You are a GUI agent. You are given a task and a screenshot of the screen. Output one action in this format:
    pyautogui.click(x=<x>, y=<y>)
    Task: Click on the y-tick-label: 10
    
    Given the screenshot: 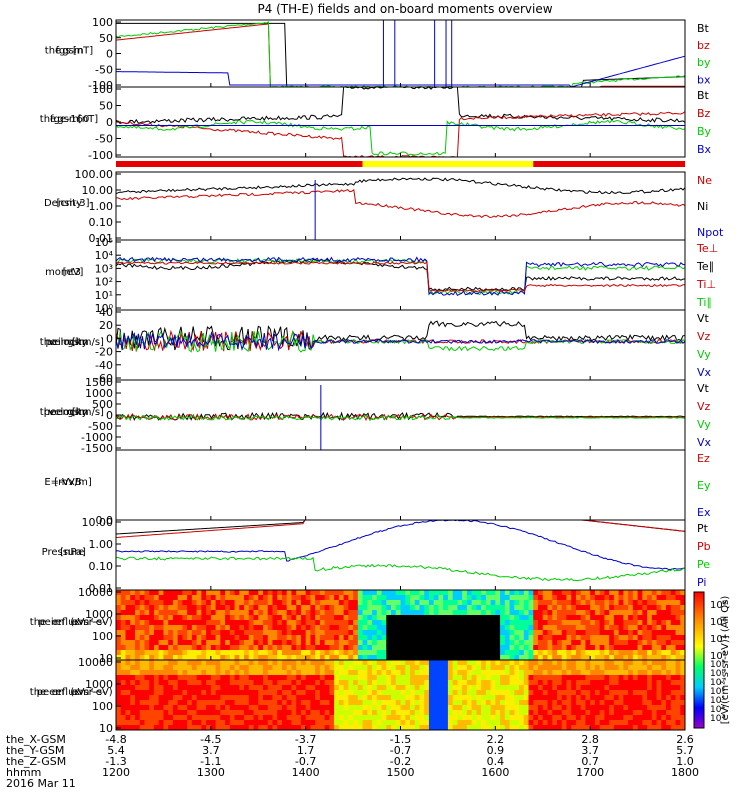 What is the action you would take?
    pyautogui.click(x=106, y=728)
    